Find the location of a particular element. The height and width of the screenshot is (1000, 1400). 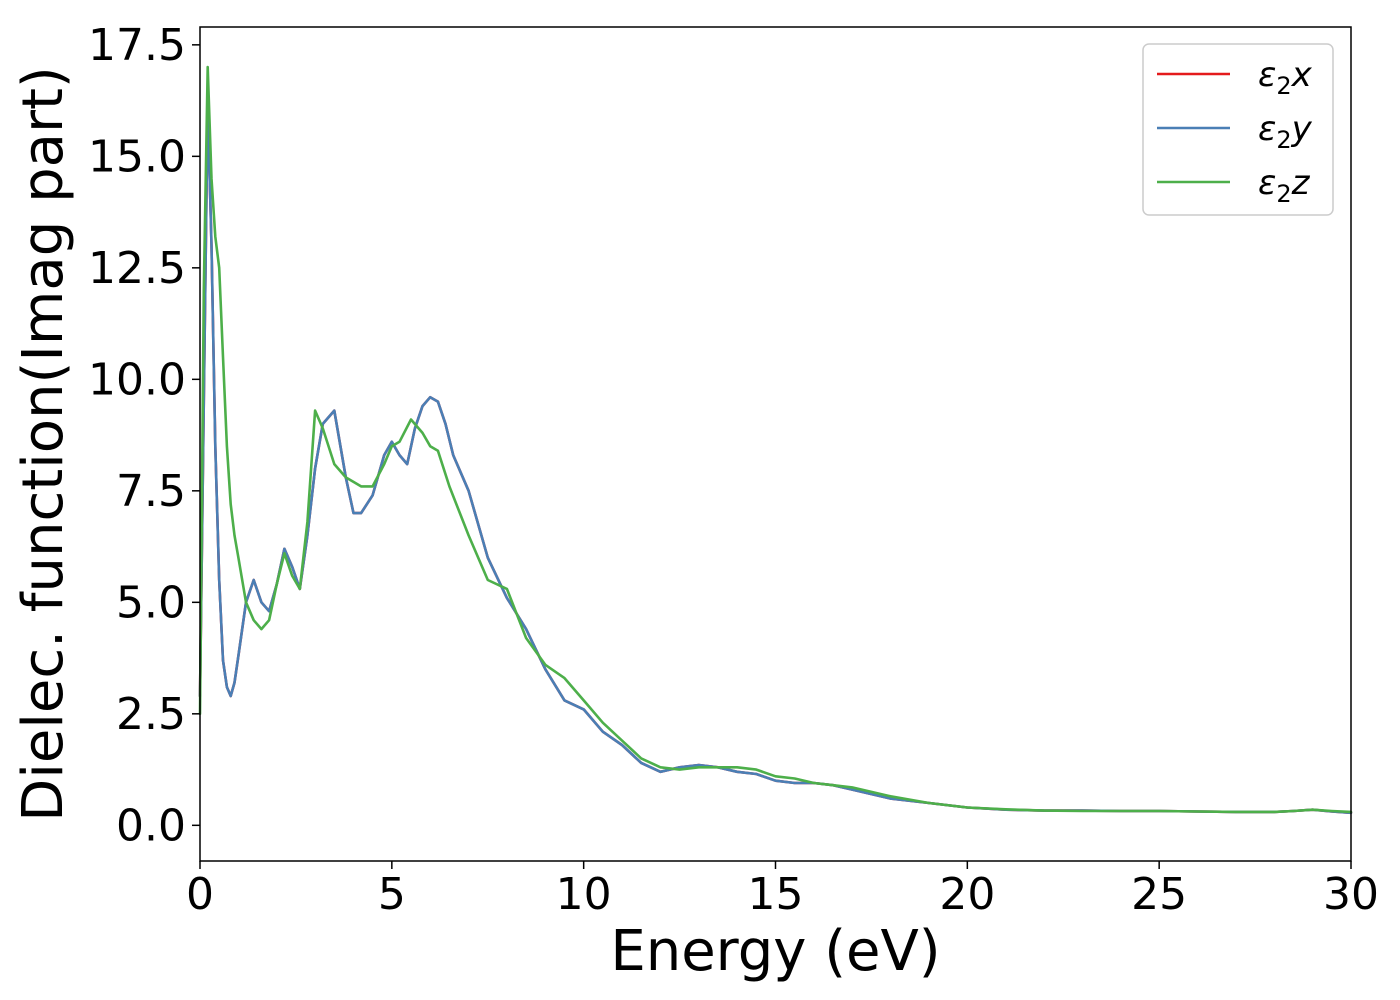

y-tick-label: 7.5 is located at coordinates (151, 491).